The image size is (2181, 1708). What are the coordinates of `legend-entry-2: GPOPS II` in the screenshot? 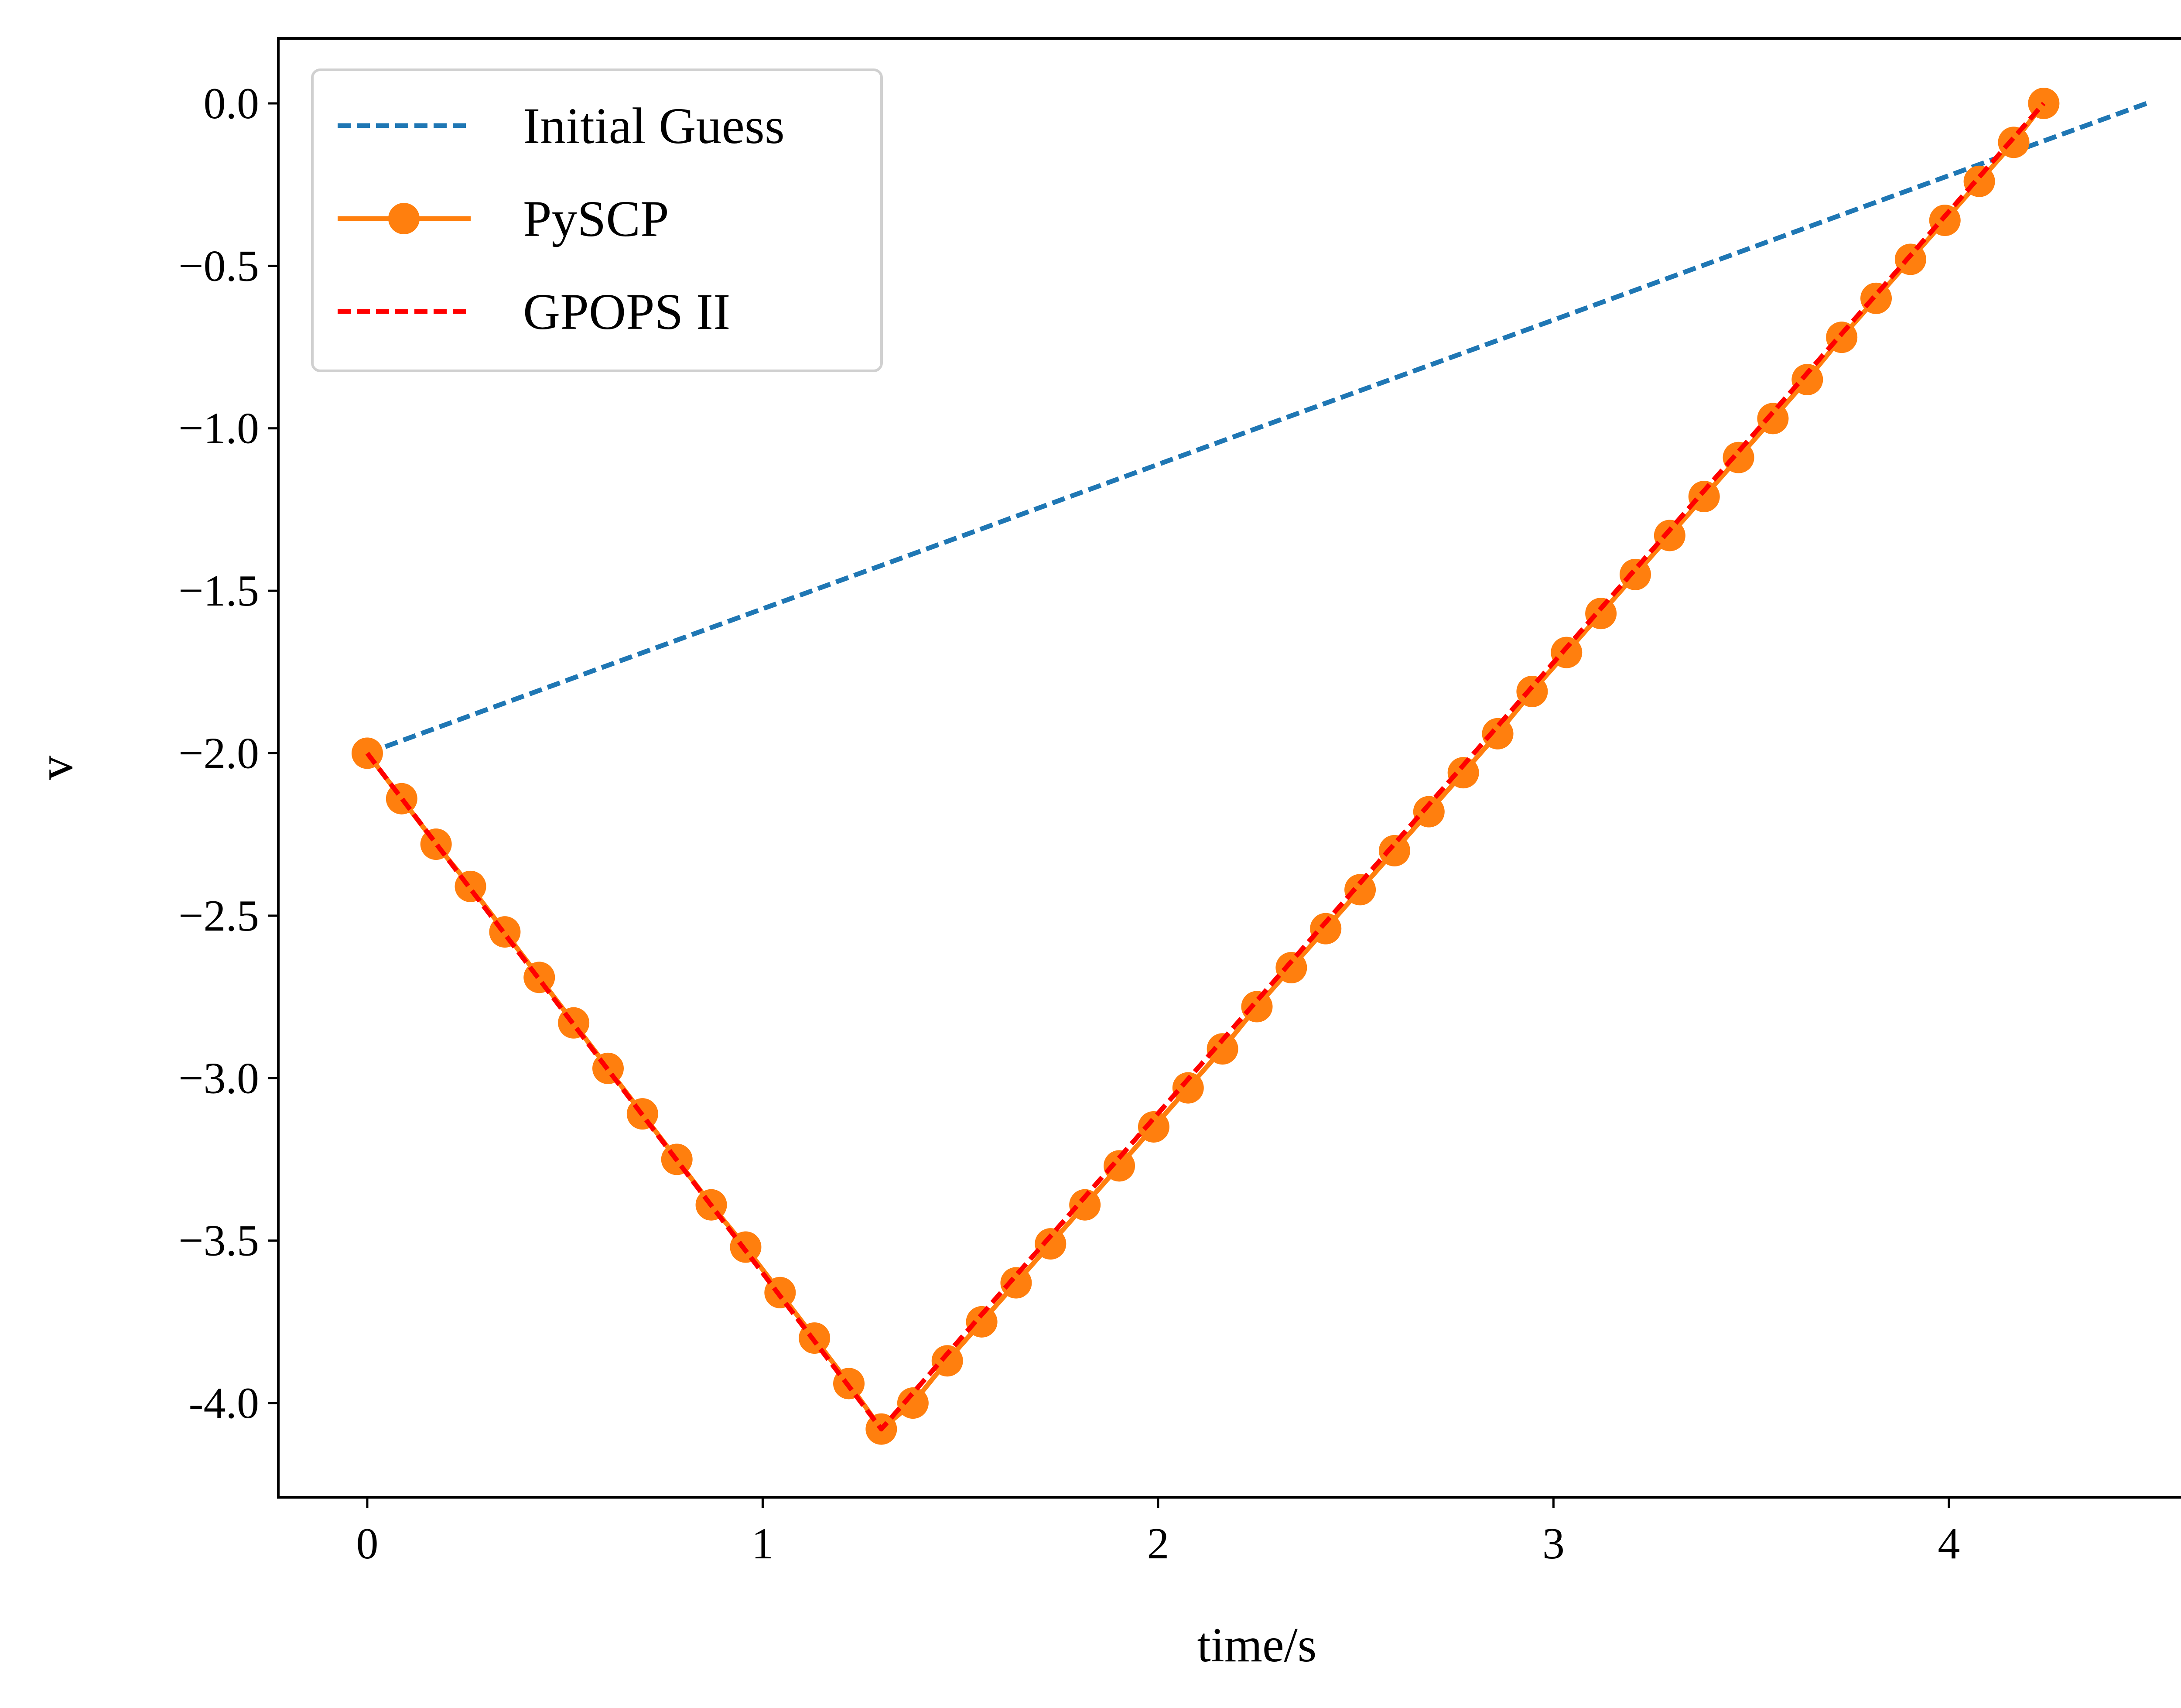 It's located at (534, 312).